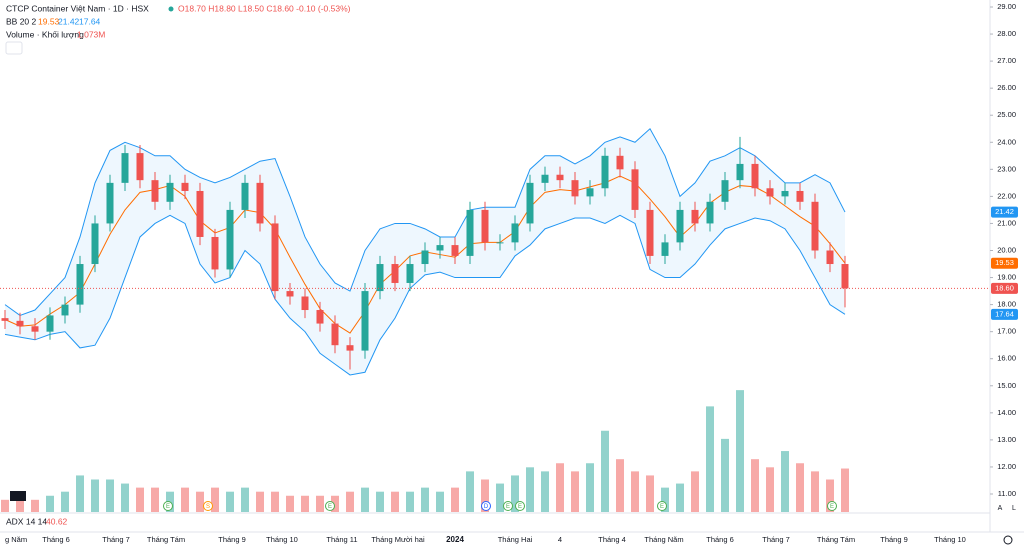 The image size is (1024, 546). What do you see at coordinates (1006, 358) in the screenshot?
I see `y-tick-label: 16.00` at bounding box center [1006, 358].